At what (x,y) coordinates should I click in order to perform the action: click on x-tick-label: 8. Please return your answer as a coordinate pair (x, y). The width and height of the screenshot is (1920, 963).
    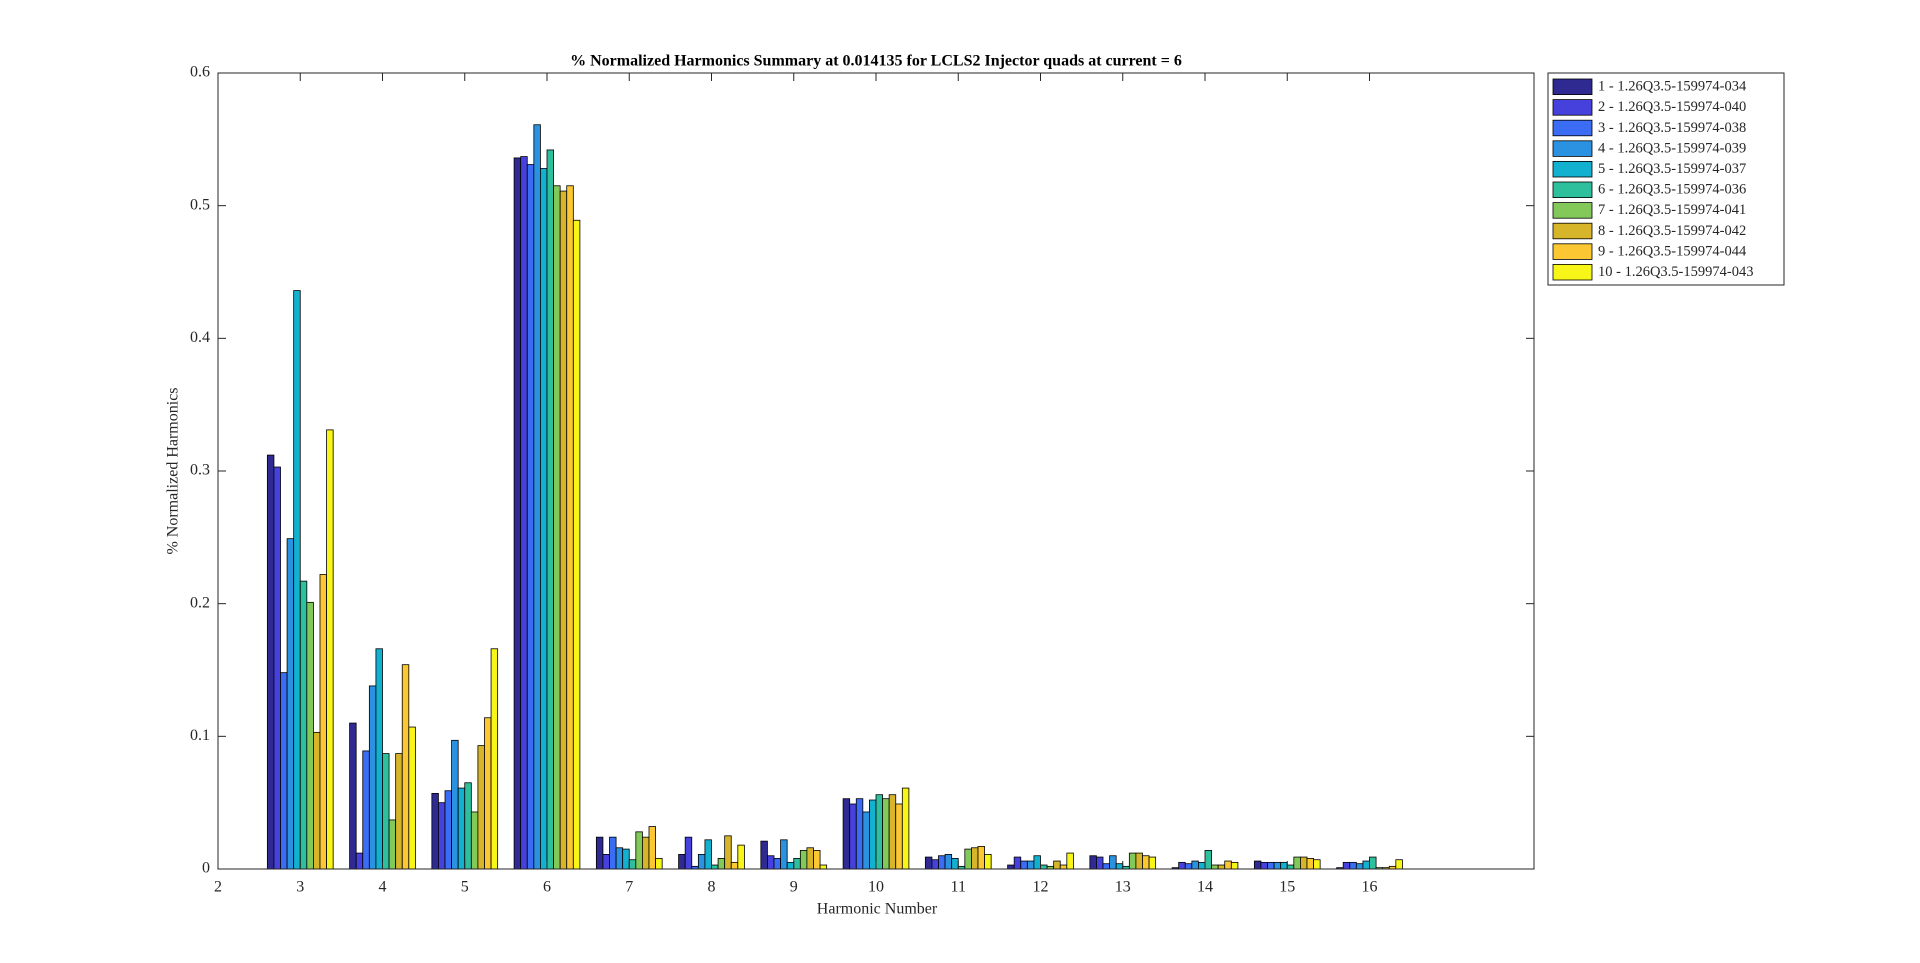
    Looking at the image, I should click on (712, 887).